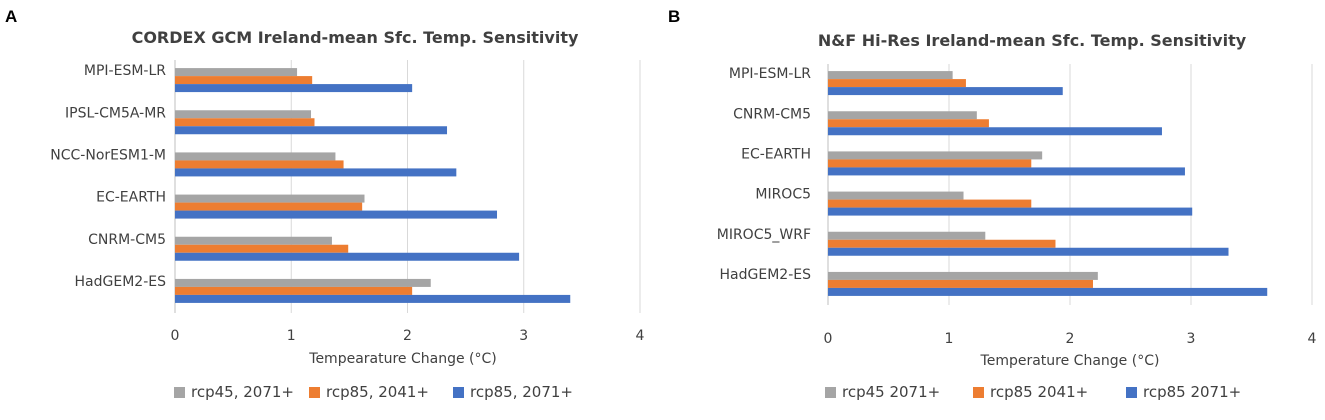 This screenshot has height=420, width=1325. Describe the element at coordinates (108, 155) in the screenshot. I see `category-label: NCC-NorESM1-M` at that location.